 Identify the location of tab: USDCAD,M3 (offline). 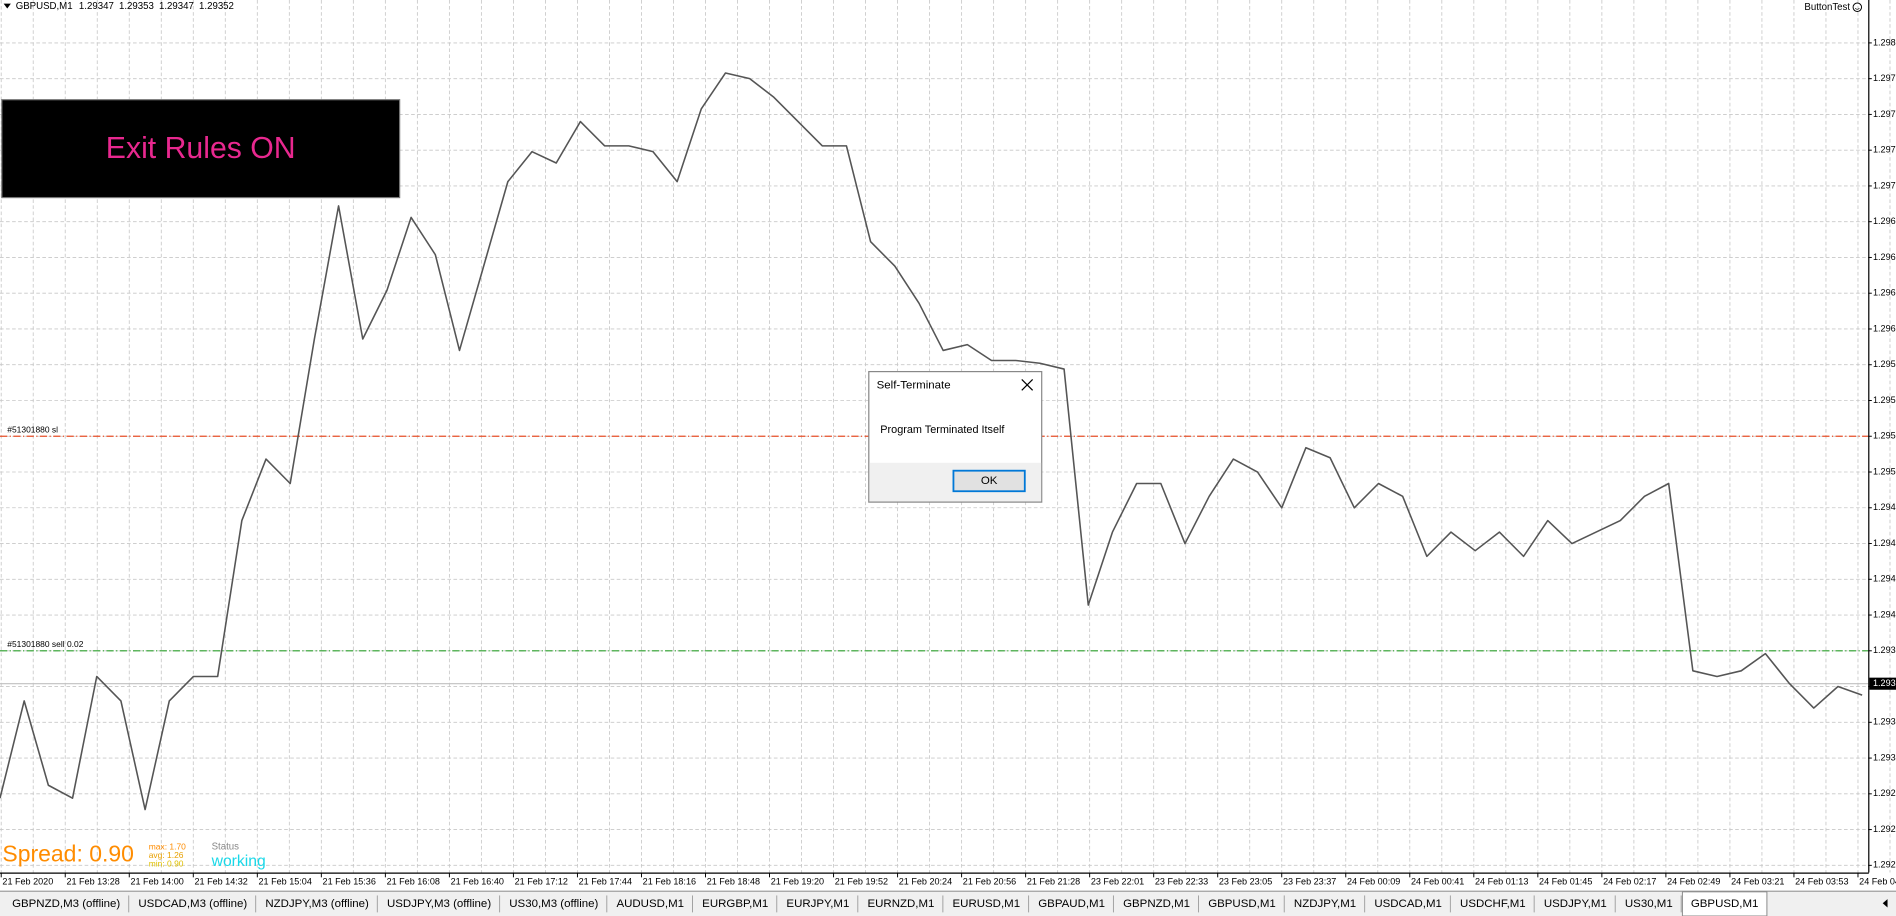
(193, 904).